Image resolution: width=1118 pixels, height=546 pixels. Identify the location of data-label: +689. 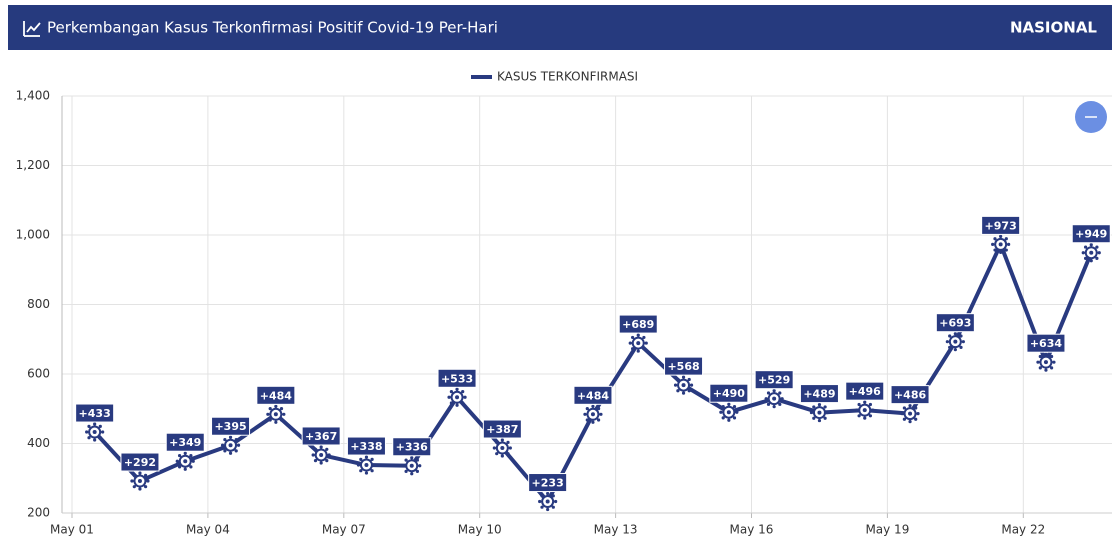
(638, 324).